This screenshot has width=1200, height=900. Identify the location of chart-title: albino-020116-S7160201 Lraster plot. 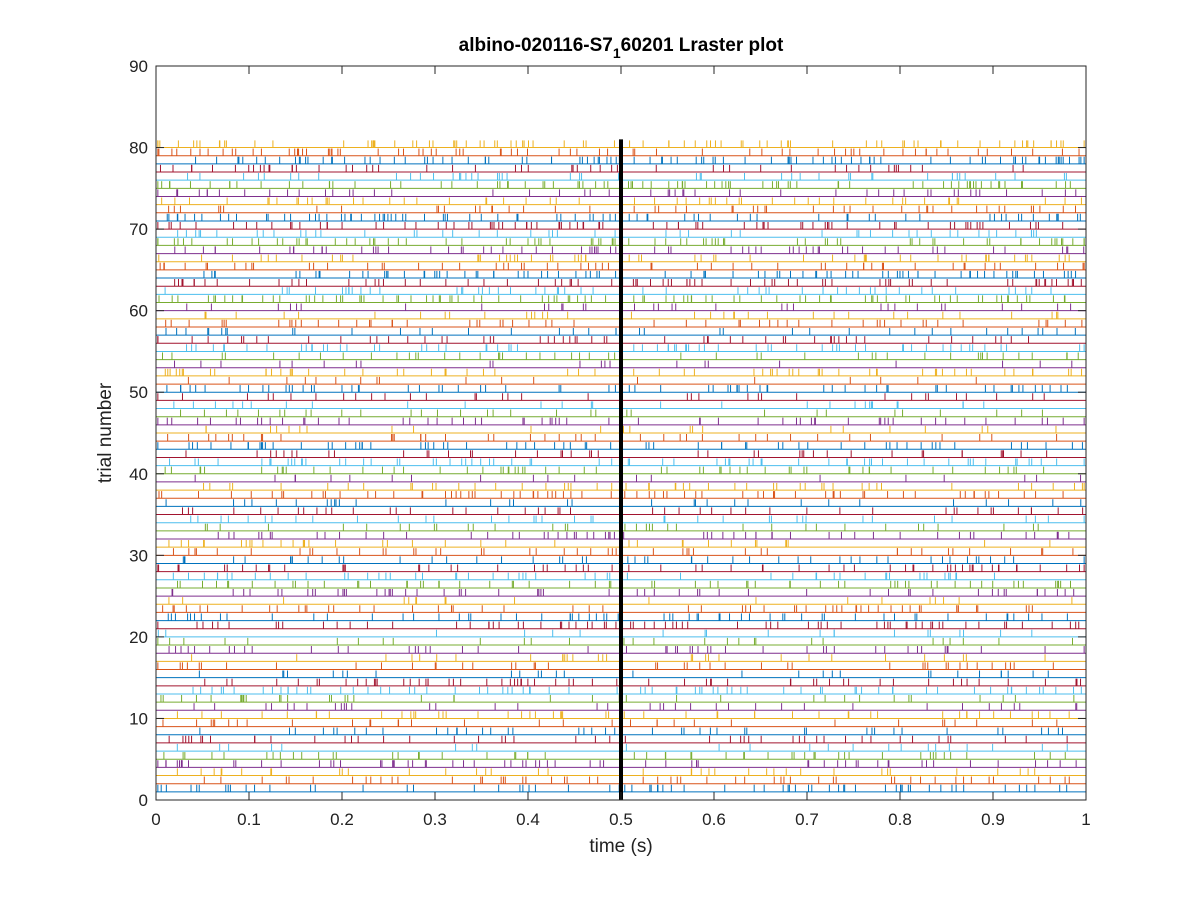
(621, 48).